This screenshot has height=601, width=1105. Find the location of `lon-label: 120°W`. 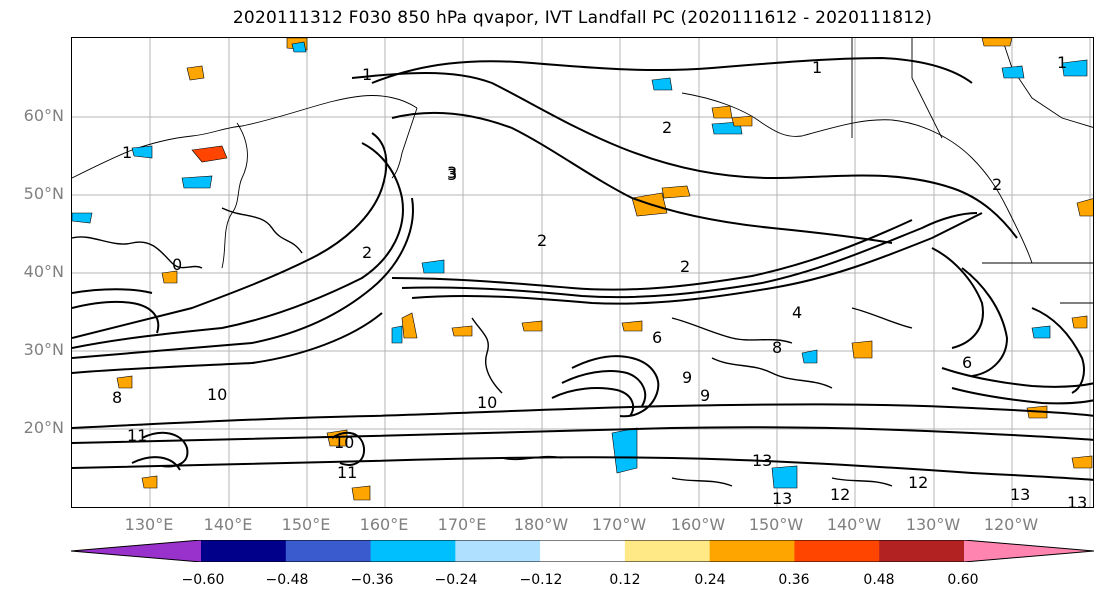

lon-label: 120°W is located at coordinates (1011, 524).